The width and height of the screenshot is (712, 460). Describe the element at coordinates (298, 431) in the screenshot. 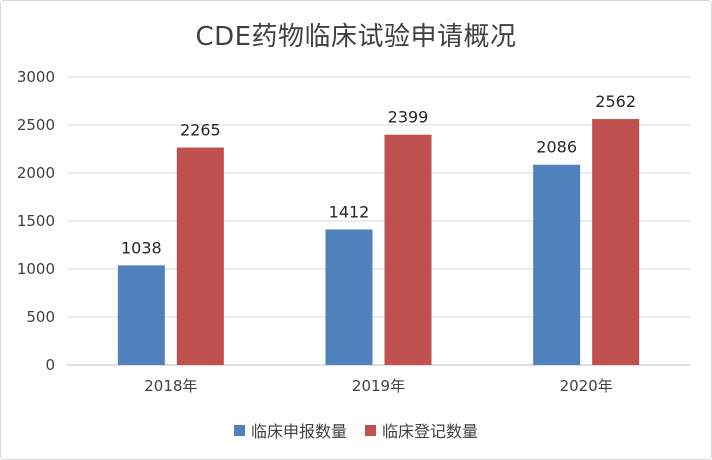

I see `legend-label-series-1: 临床申报数量` at that location.